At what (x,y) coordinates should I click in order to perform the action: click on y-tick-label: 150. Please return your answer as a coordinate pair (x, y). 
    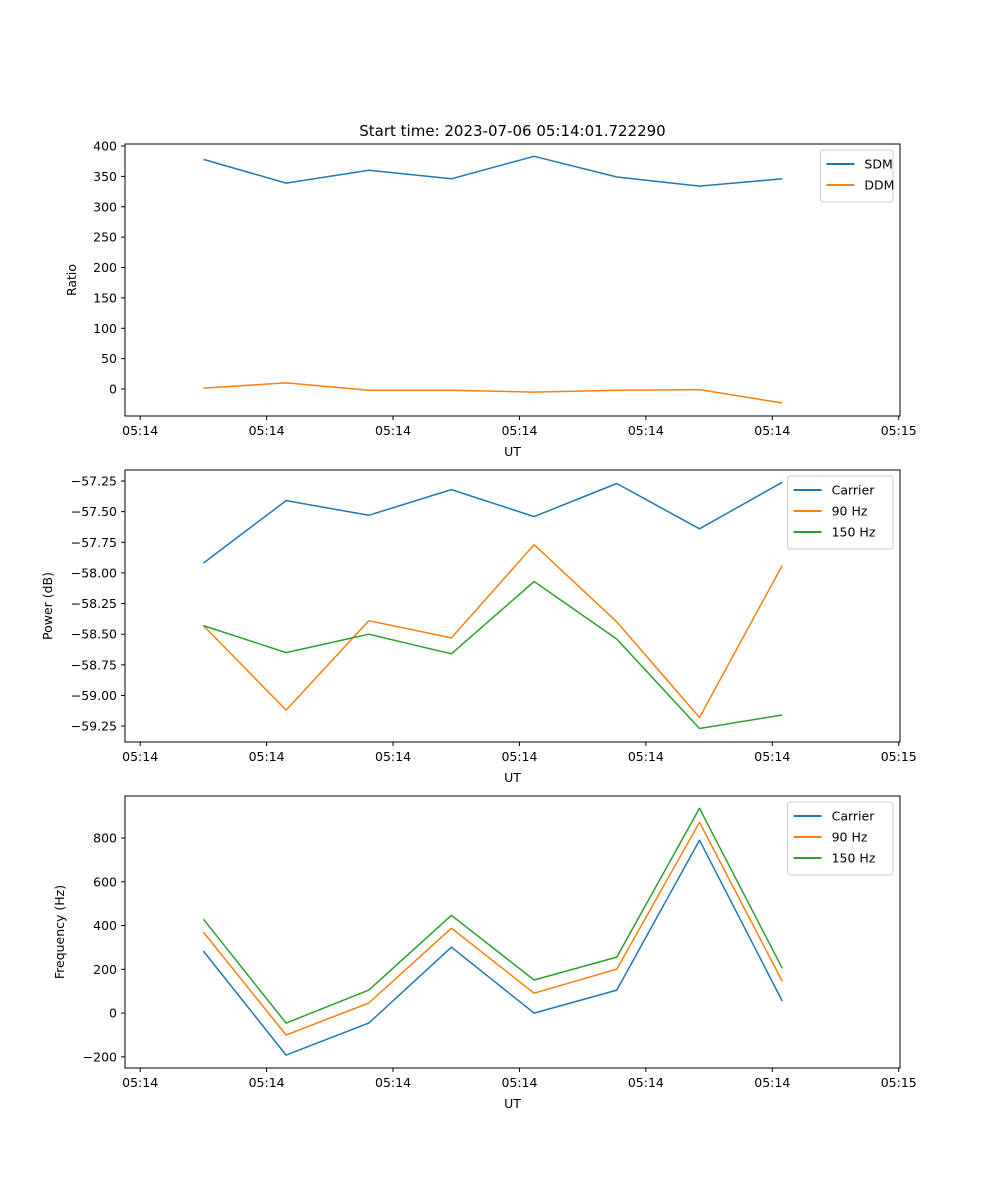
    Looking at the image, I should click on (105, 297).